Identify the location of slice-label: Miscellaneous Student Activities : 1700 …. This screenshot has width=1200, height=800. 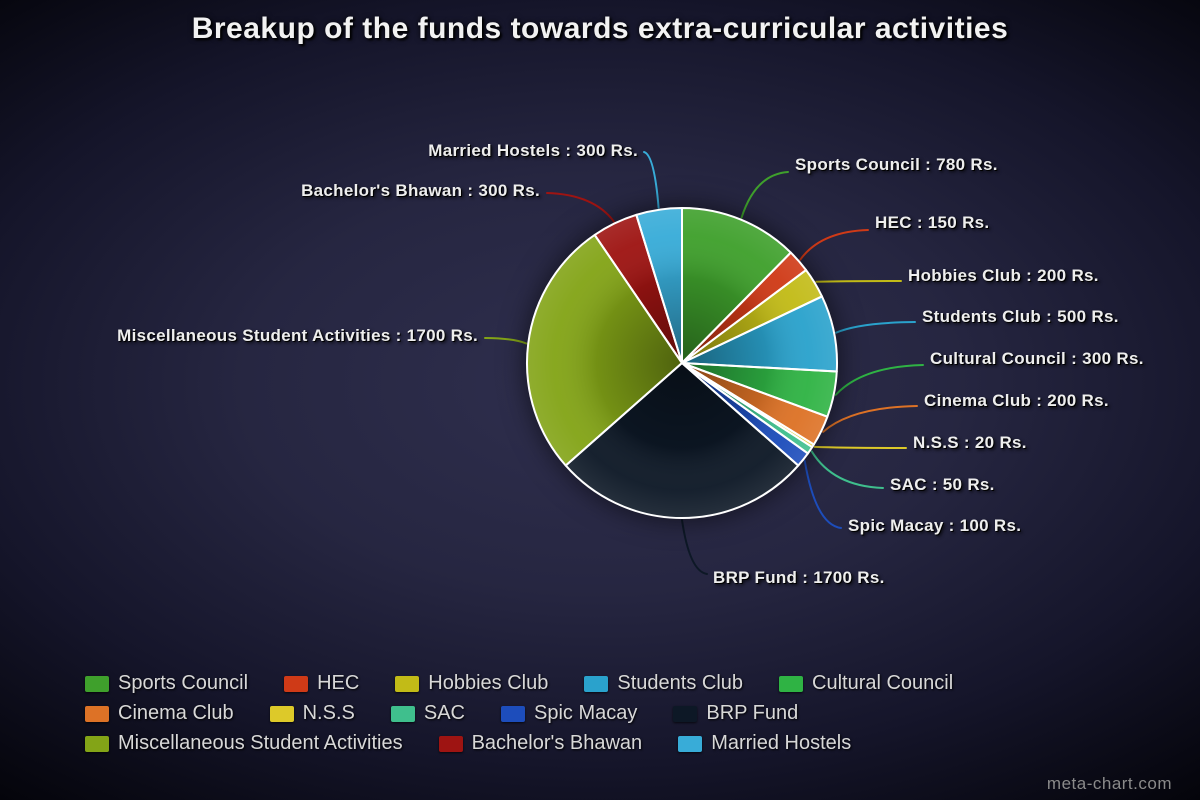
(297, 335).